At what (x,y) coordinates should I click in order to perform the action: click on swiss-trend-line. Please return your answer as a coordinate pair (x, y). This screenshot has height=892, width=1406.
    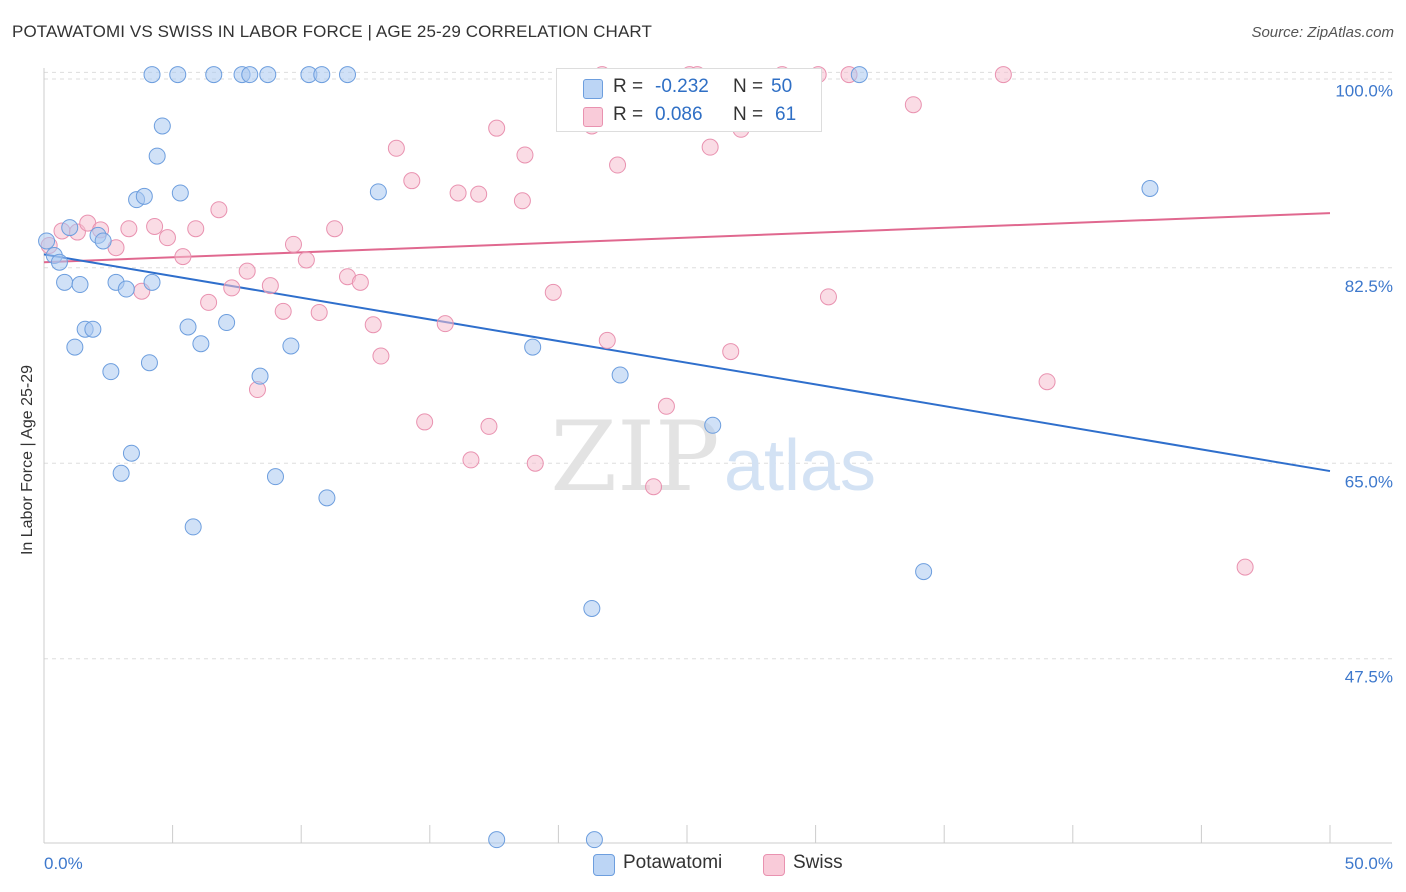
    Looking at the image, I should click on (687, 238).